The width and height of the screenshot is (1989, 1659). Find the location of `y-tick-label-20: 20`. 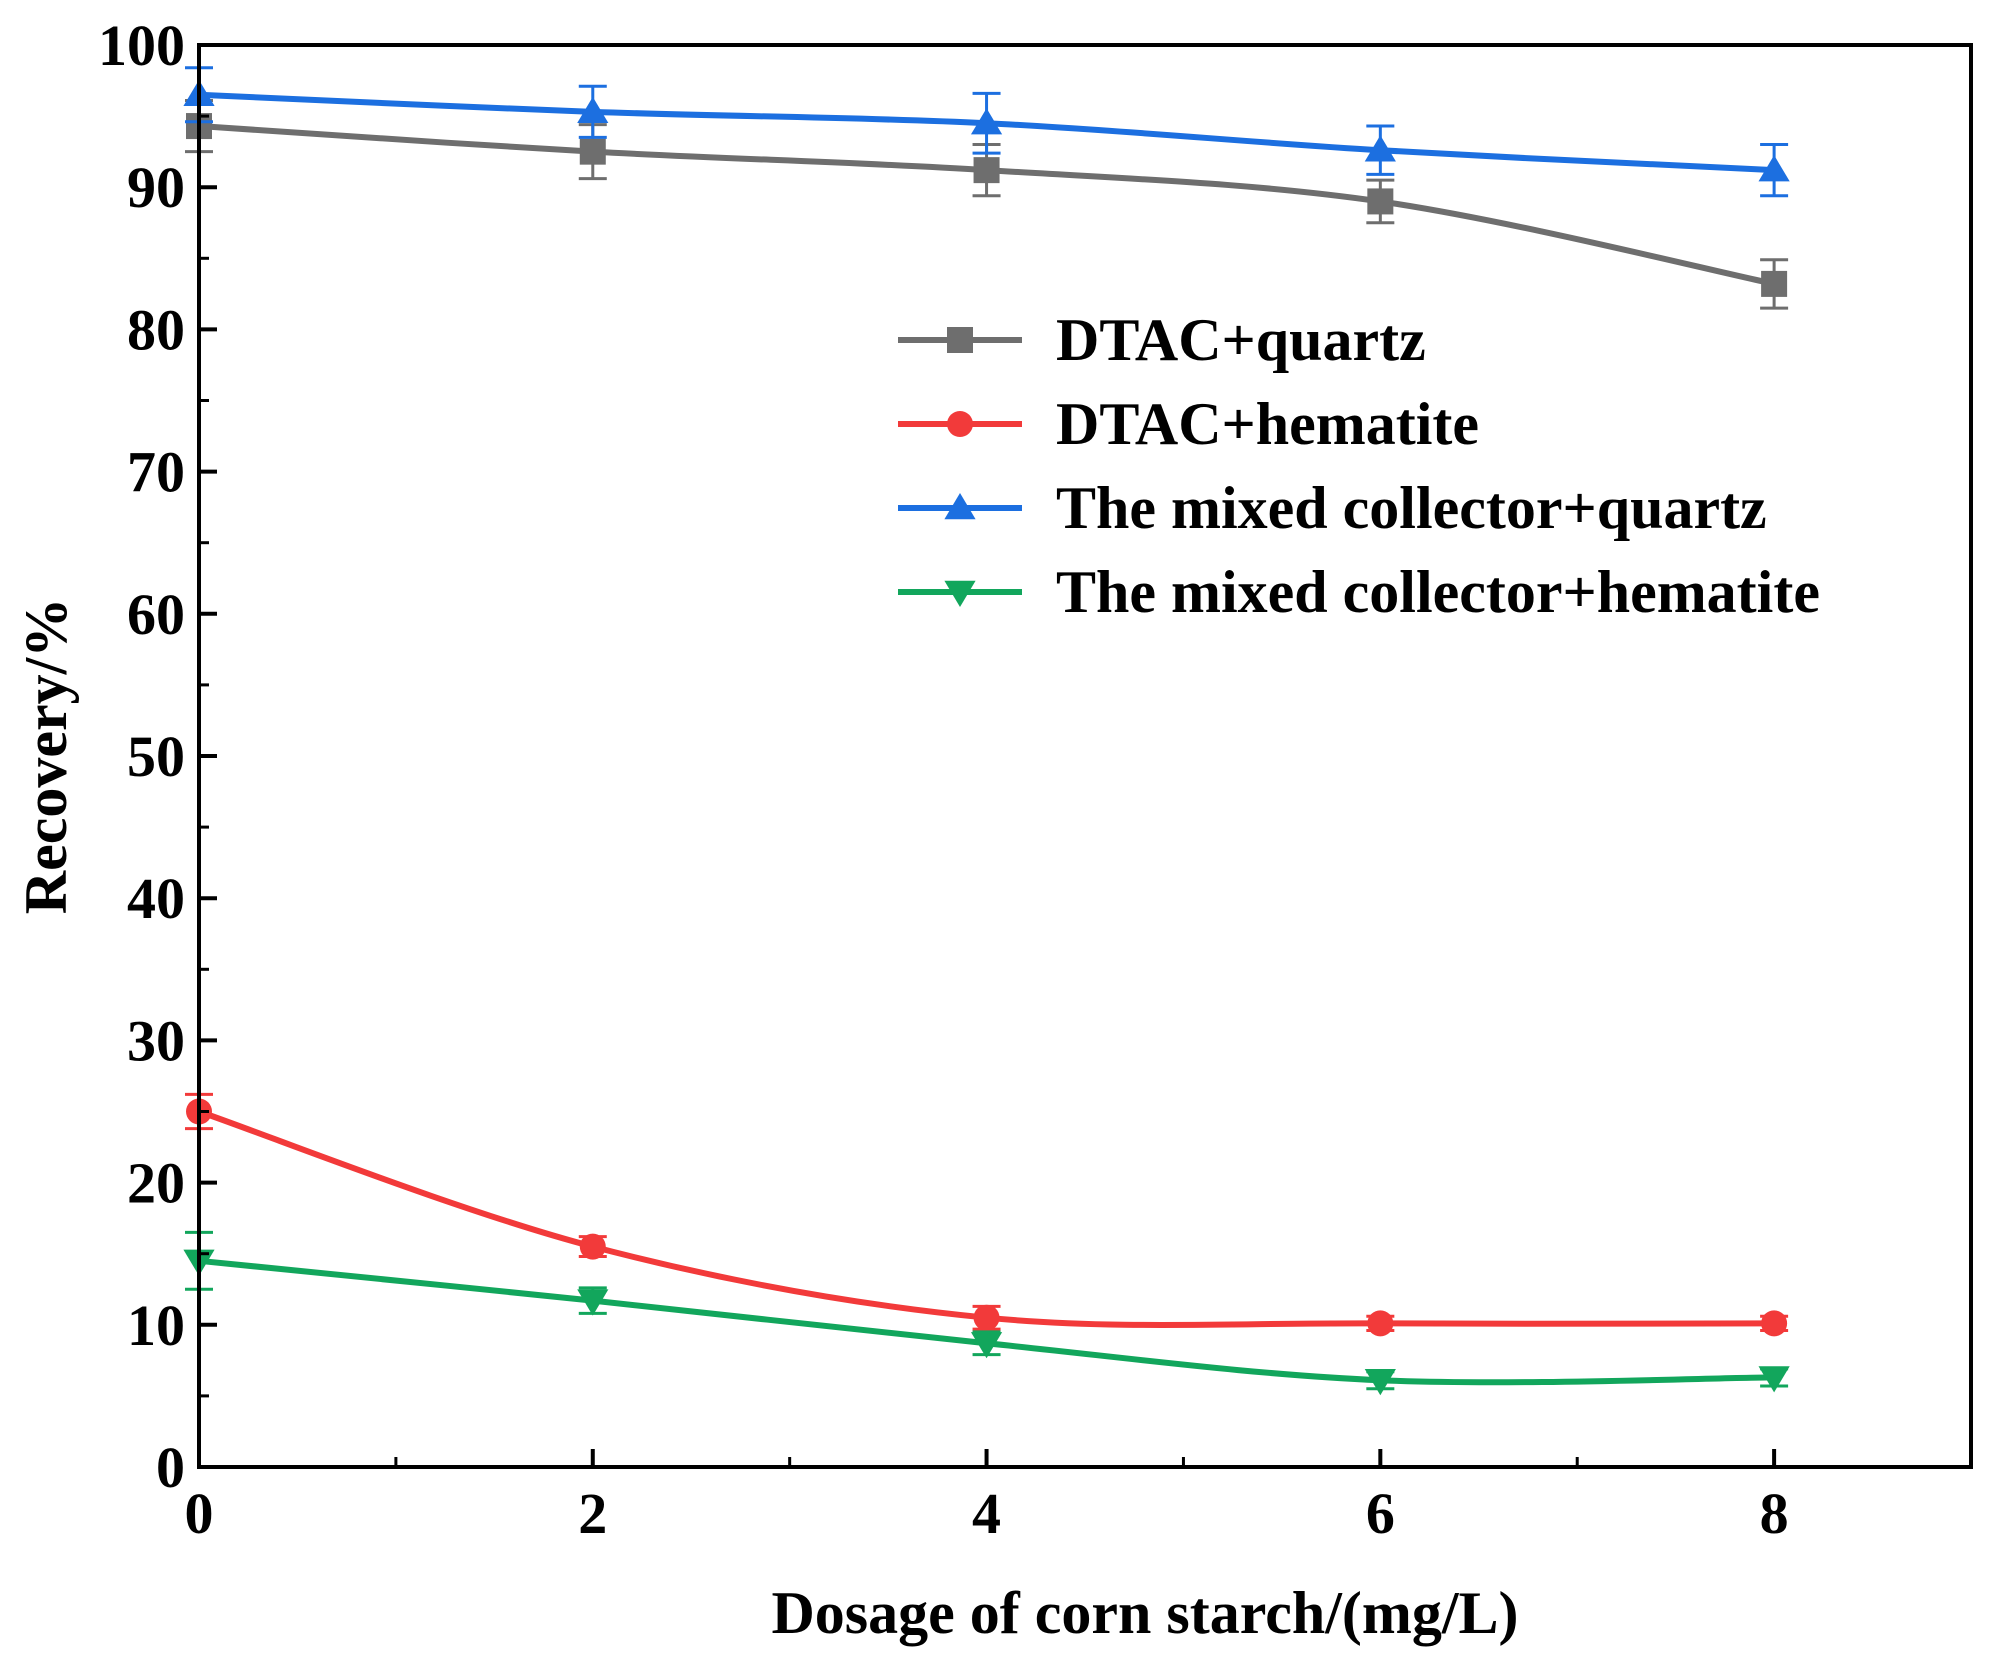

y-tick-label-20: 20 is located at coordinates (156, 1183).